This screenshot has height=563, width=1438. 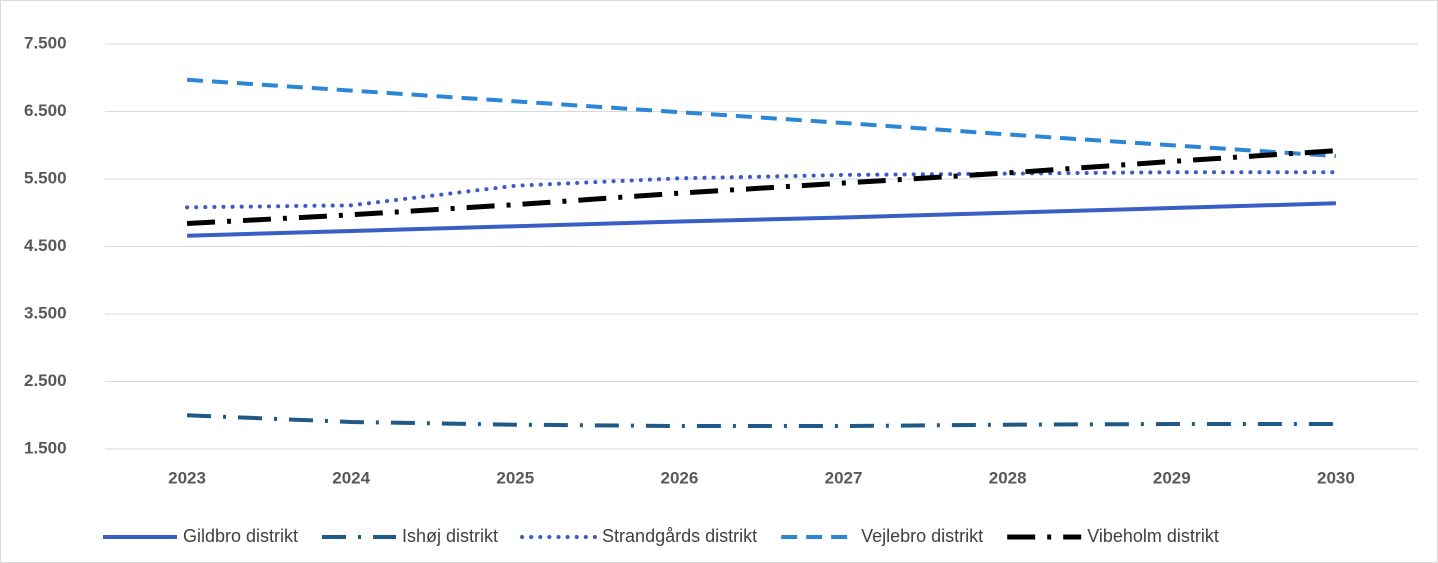 I want to click on x-tick-label: 2028, so click(x=1008, y=477).